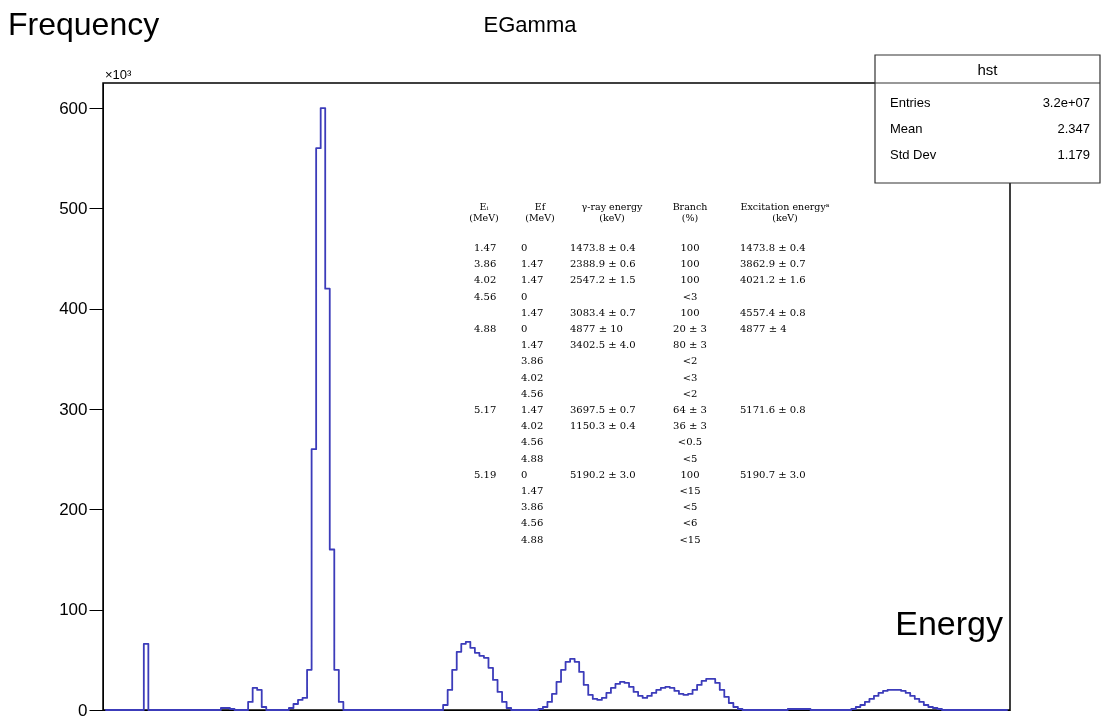  Describe the element at coordinates (1073, 154) in the screenshot. I see `text: 1.179` at that location.